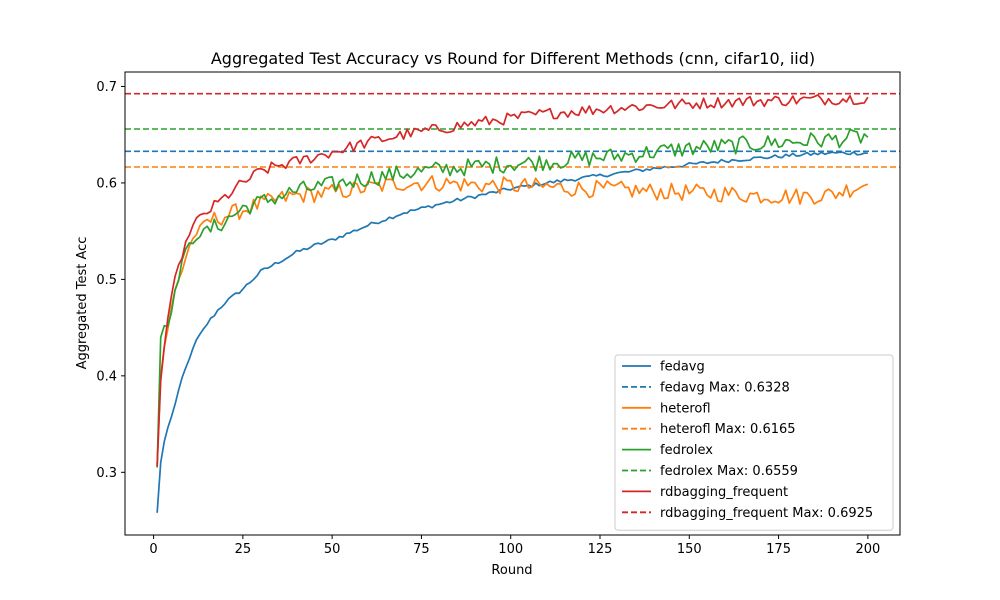 Image resolution: width=1000 pixels, height=600 pixels. What do you see at coordinates (766, 513) in the screenshot?
I see `legend-label: rdbagging_frequent Max: 0.6925` at bounding box center [766, 513].